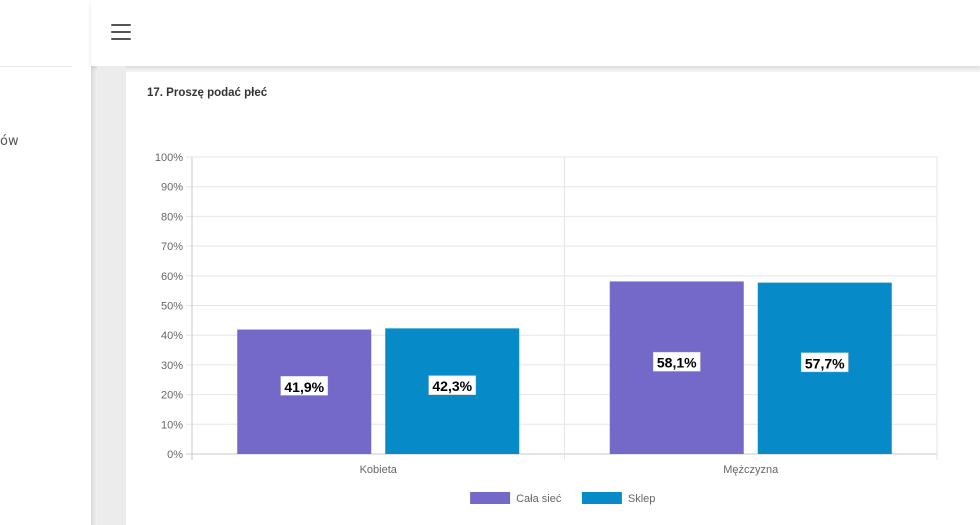 The height and width of the screenshot is (525, 980). What do you see at coordinates (379, 470) in the screenshot?
I see `x-tick-label: Kobieta` at bounding box center [379, 470].